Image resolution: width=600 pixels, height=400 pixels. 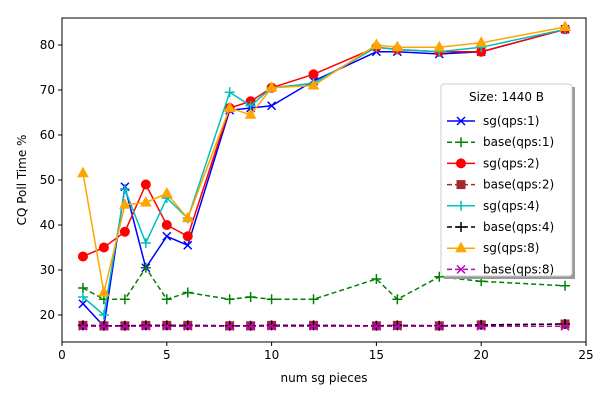 I want to click on legend-entry: base(qps:1), so click(x=500, y=142).